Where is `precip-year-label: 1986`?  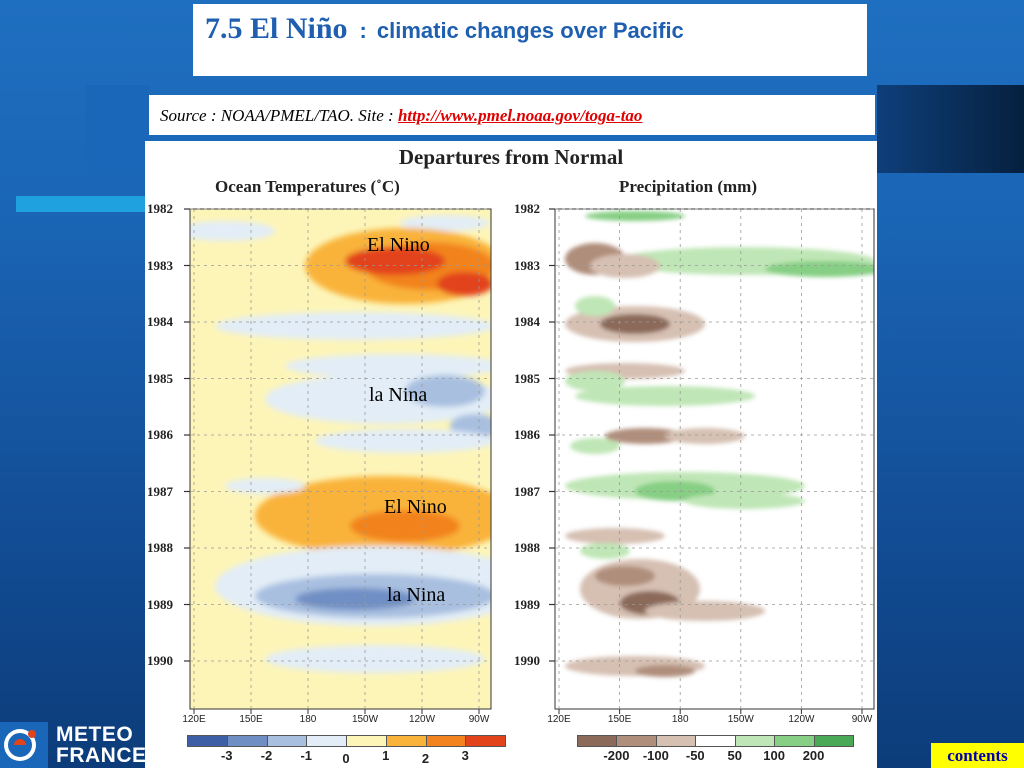
precip-year-label: 1986 is located at coordinates (527, 434).